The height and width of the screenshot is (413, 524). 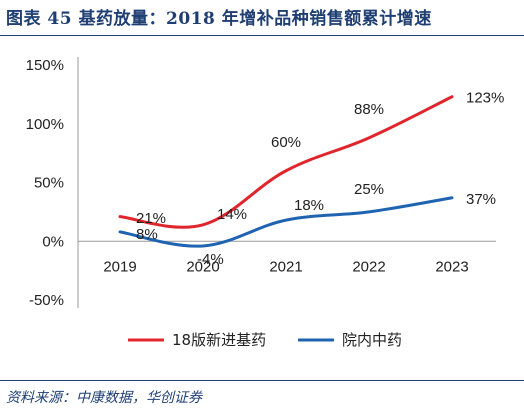 What do you see at coordinates (49, 183) in the screenshot?
I see `y-tick-label: 50%` at bounding box center [49, 183].